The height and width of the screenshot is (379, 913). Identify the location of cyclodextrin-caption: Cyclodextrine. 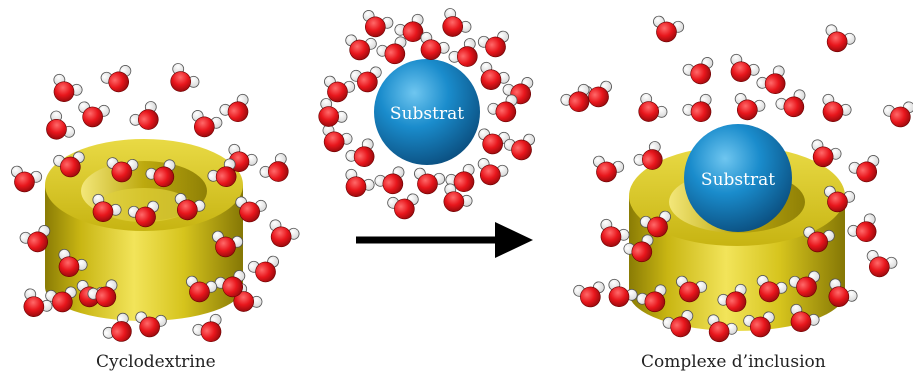
(156, 362).